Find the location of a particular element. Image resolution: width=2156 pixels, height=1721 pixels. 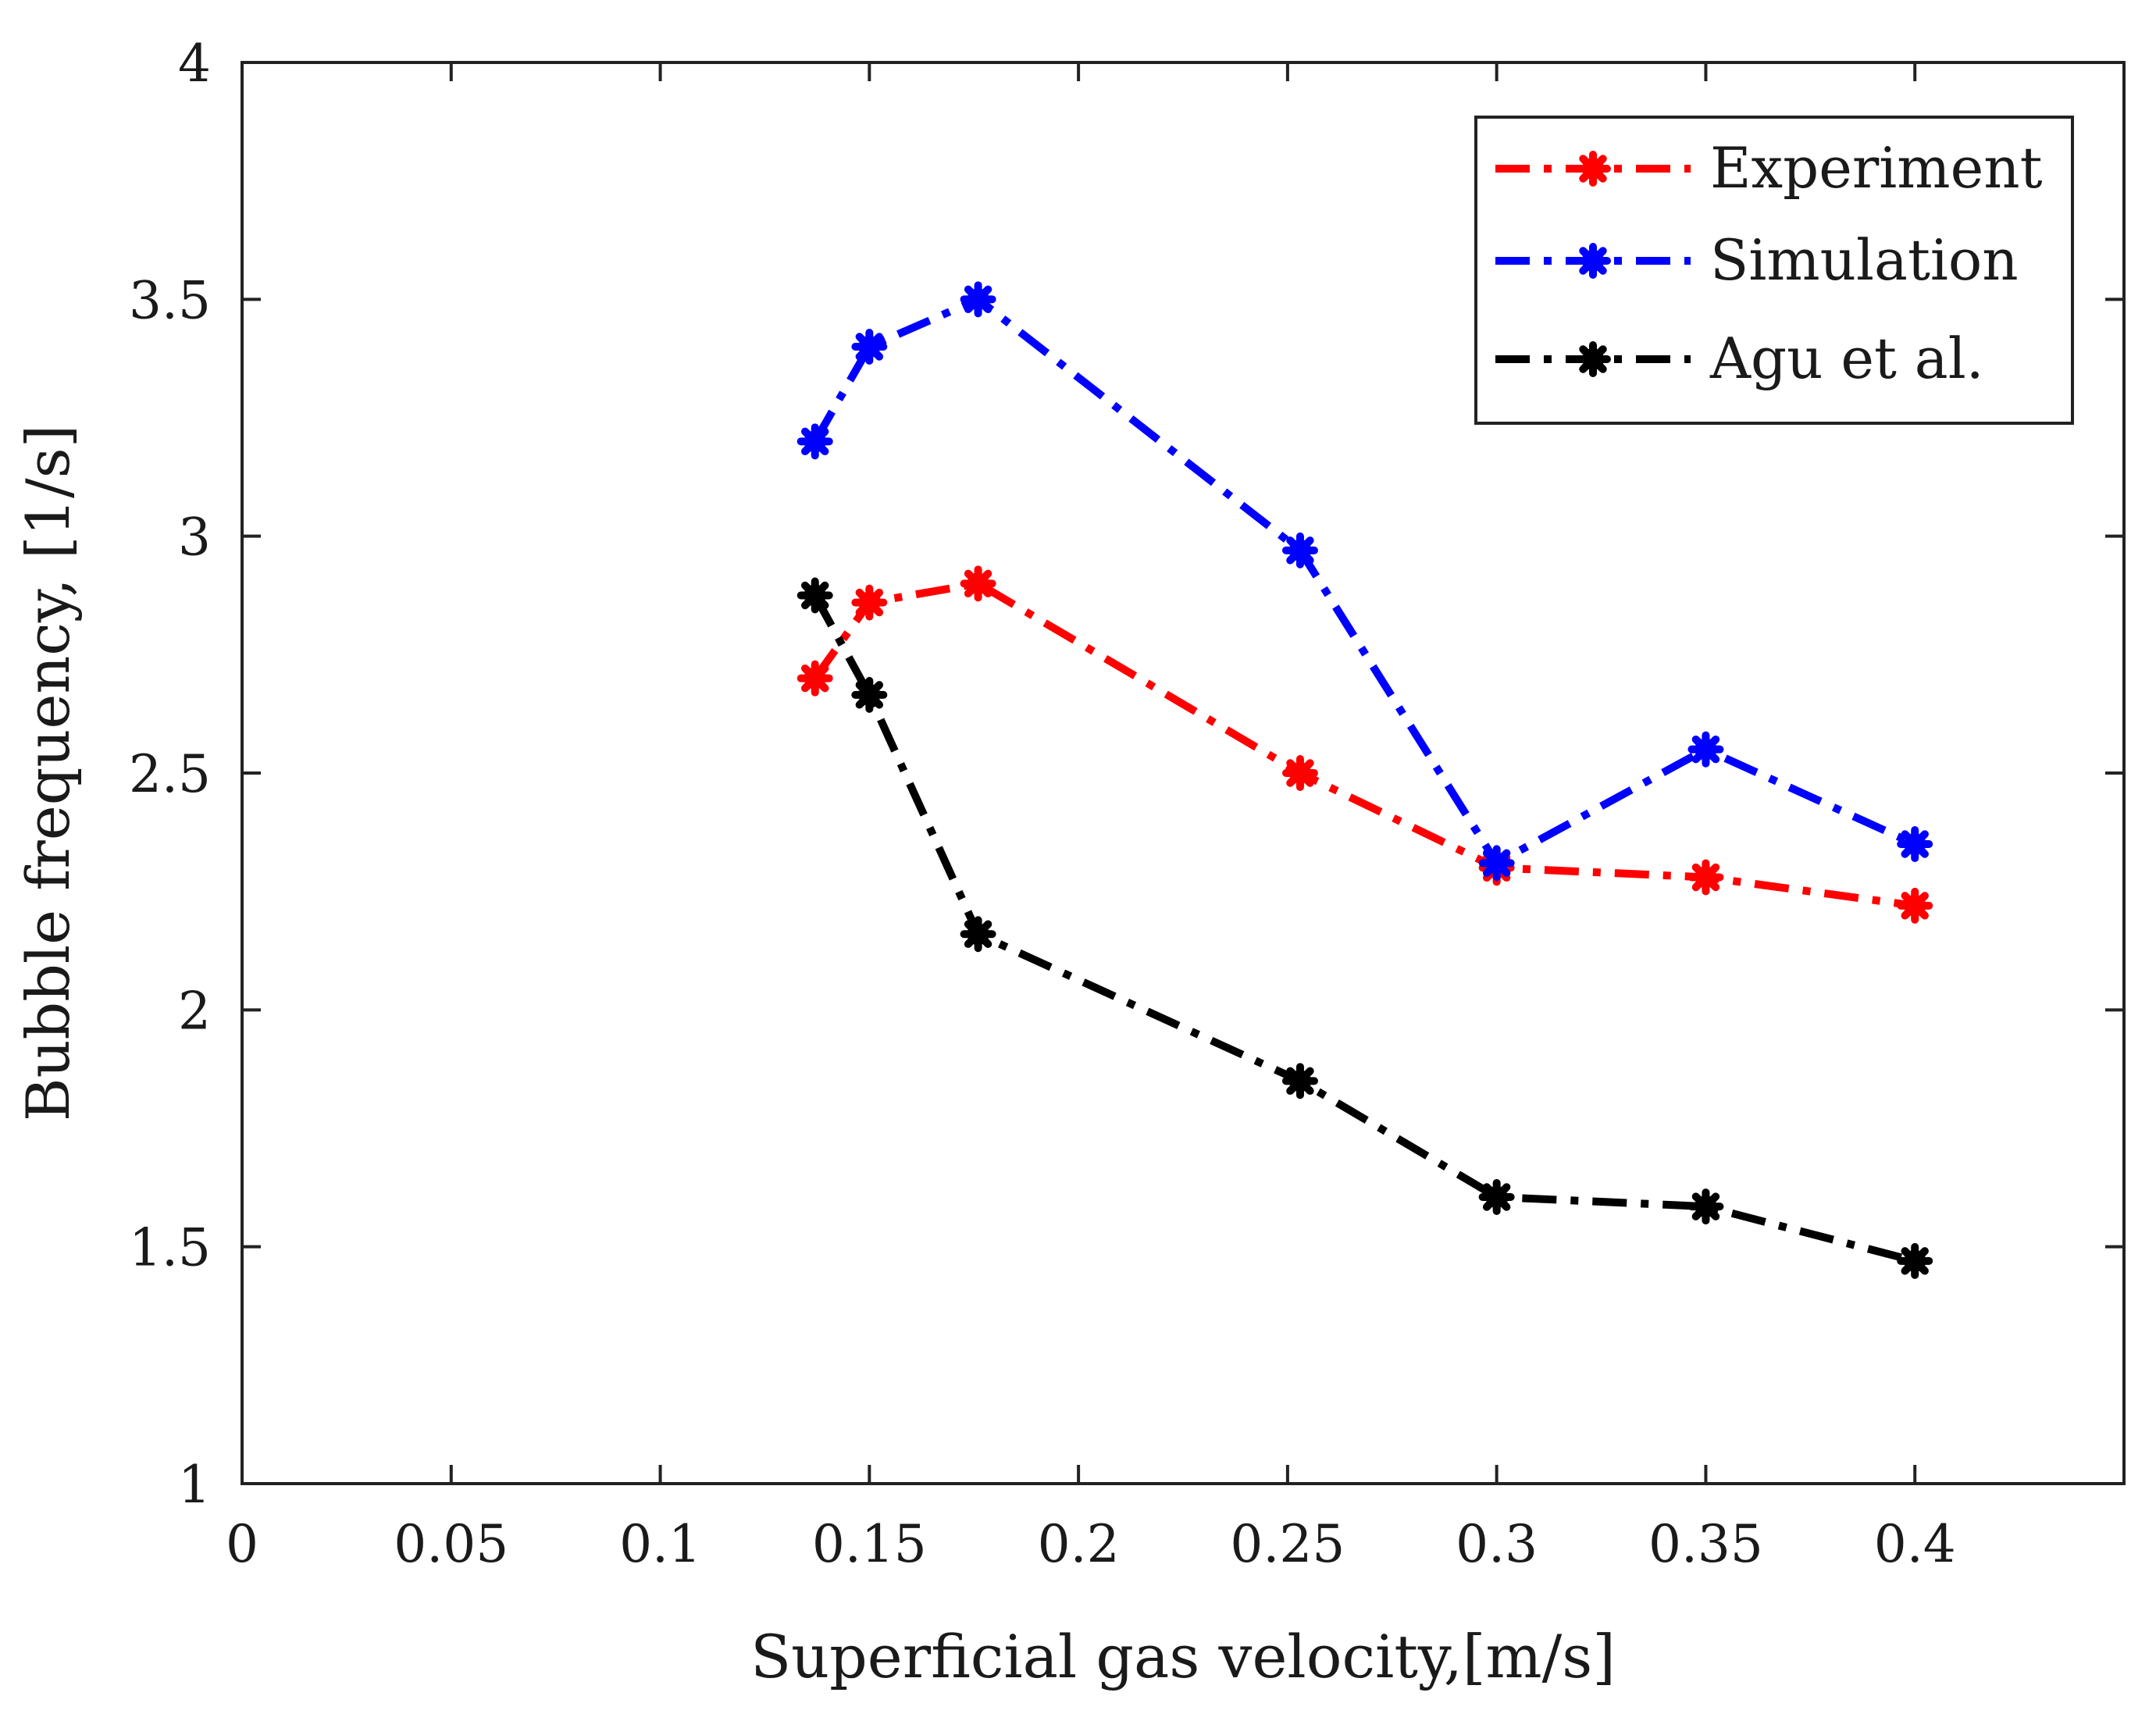

y-axis-title: Bubble frequency, [1/s] is located at coordinates (48, 773).